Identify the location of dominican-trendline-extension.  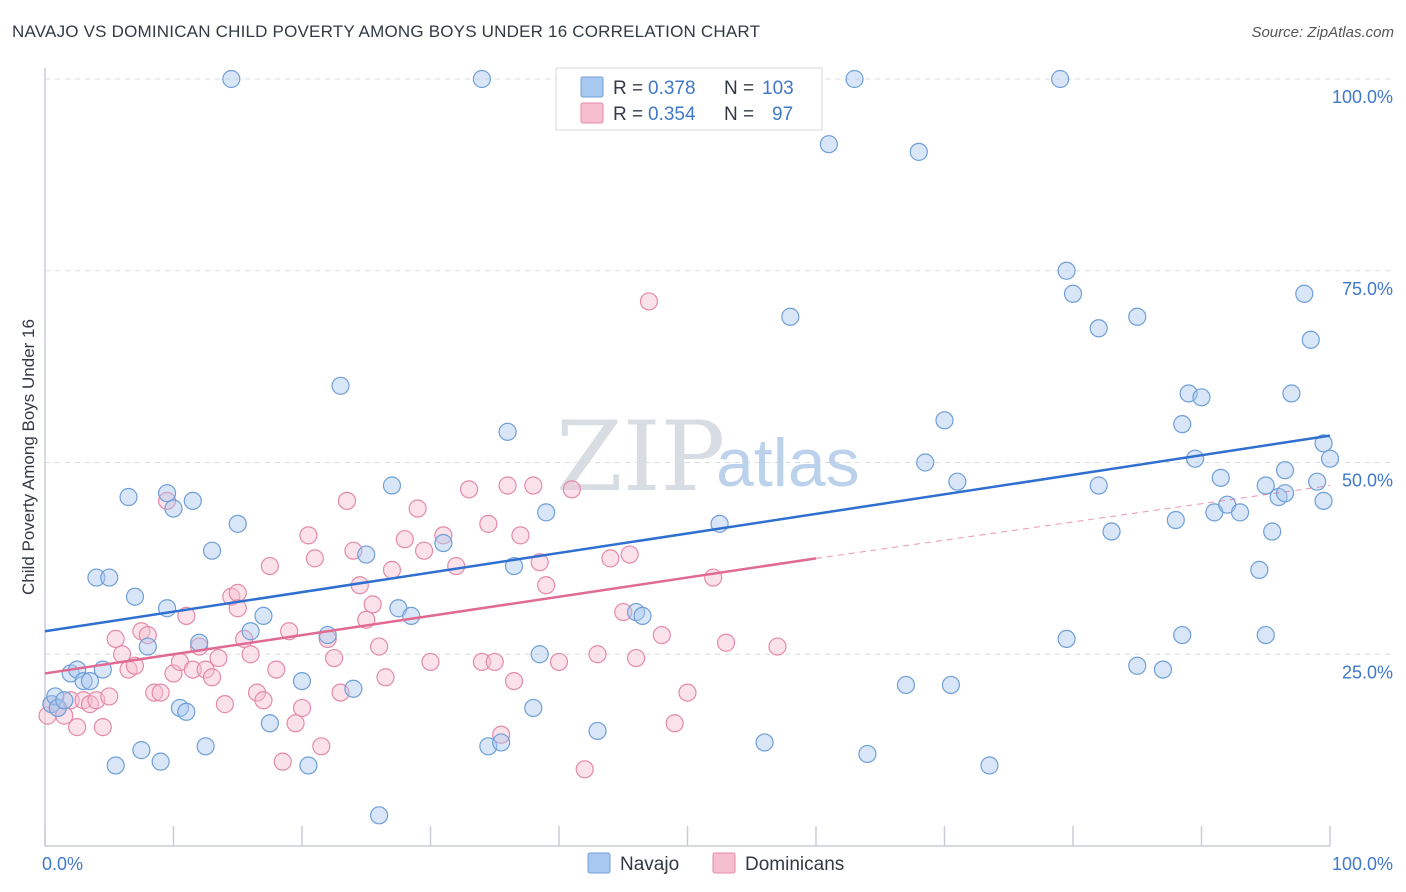
(1073, 522).